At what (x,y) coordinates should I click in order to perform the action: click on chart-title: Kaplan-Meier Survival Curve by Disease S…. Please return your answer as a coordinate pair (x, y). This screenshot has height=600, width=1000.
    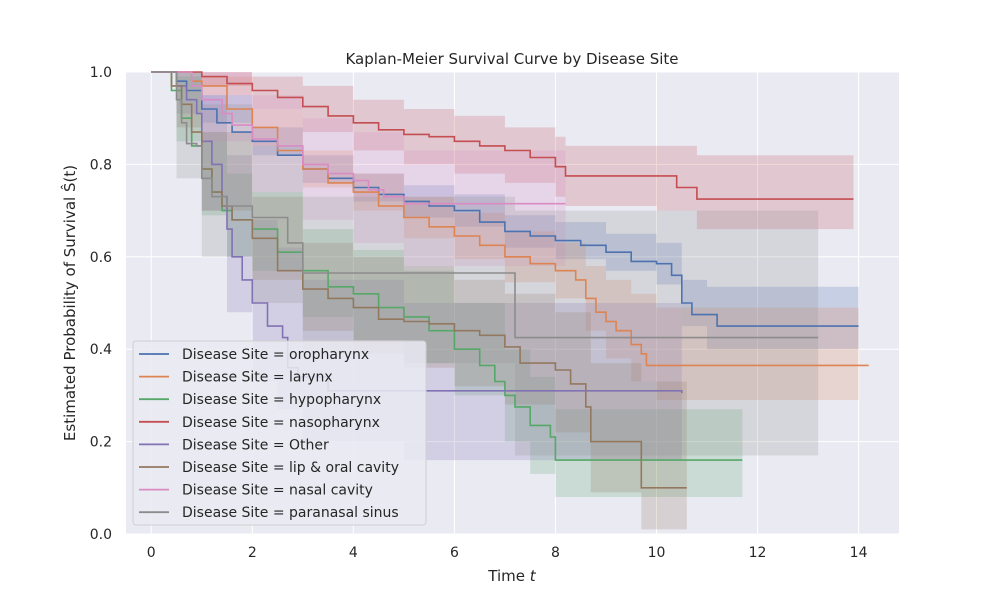
    Looking at the image, I should click on (511, 59).